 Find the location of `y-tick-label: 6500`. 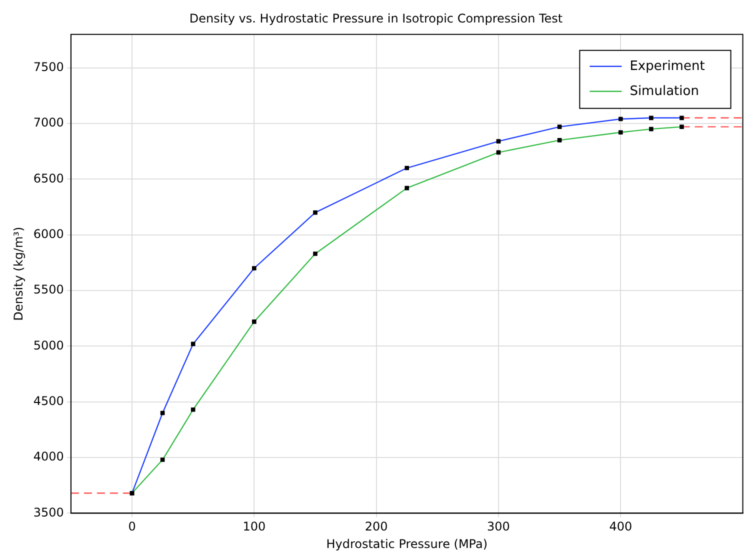

y-tick-label: 6500 is located at coordinates (48, 178).